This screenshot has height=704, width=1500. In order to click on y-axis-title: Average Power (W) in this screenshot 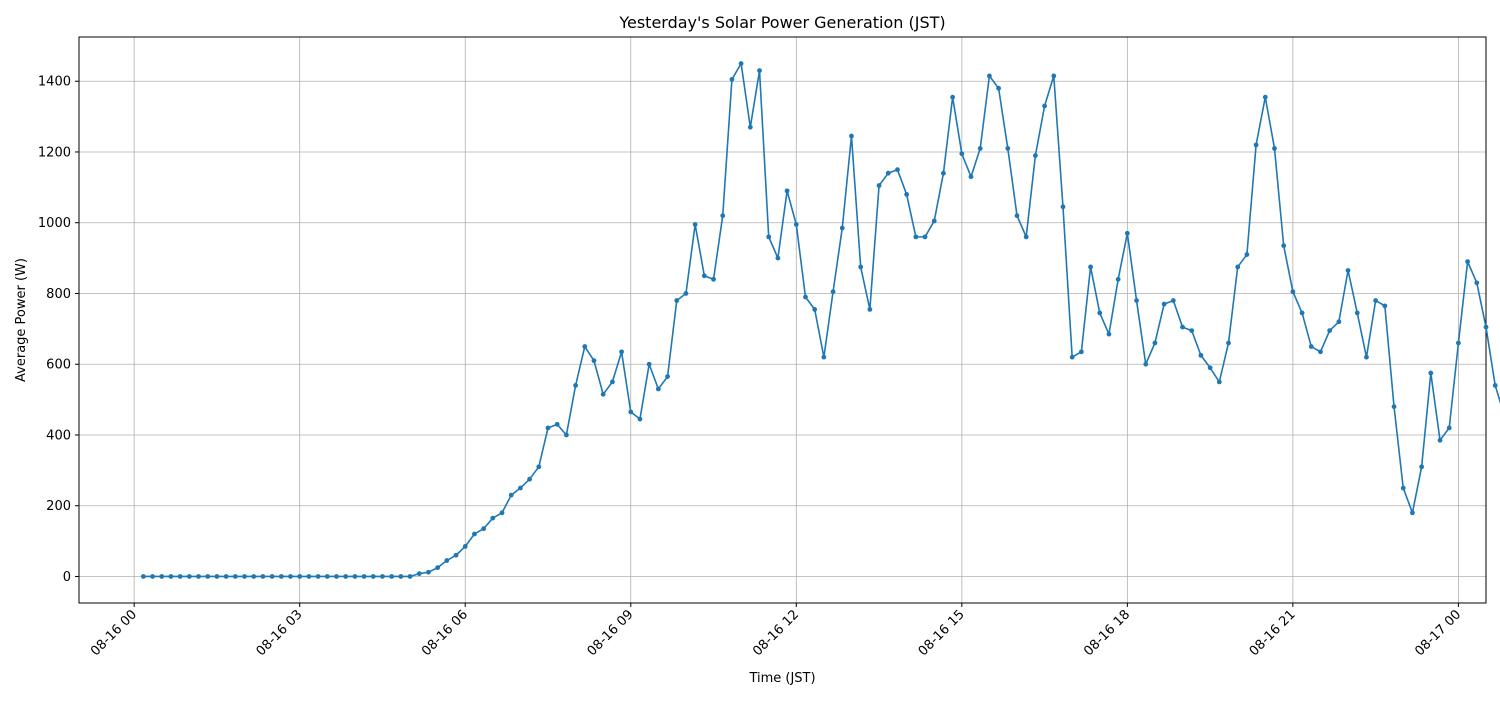, I will do `click(21, 320)`.